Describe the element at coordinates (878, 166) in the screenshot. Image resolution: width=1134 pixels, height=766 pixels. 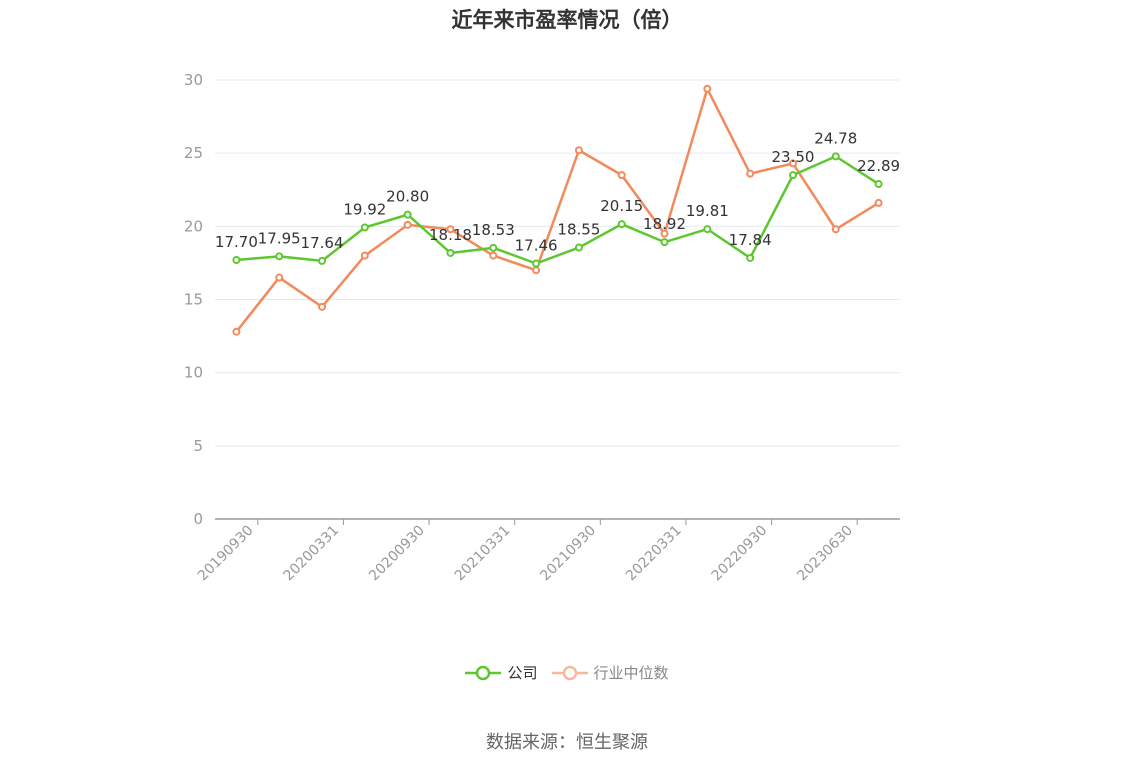
I see `data-label: 22.89` at that location.